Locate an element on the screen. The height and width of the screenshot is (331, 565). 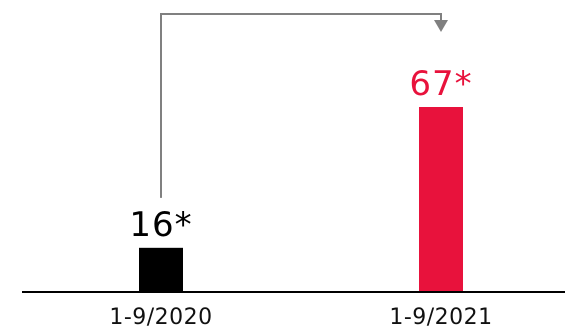
x-tick-label-1-9/2021: 1-9/2021 is located at coordinates (440, 317).